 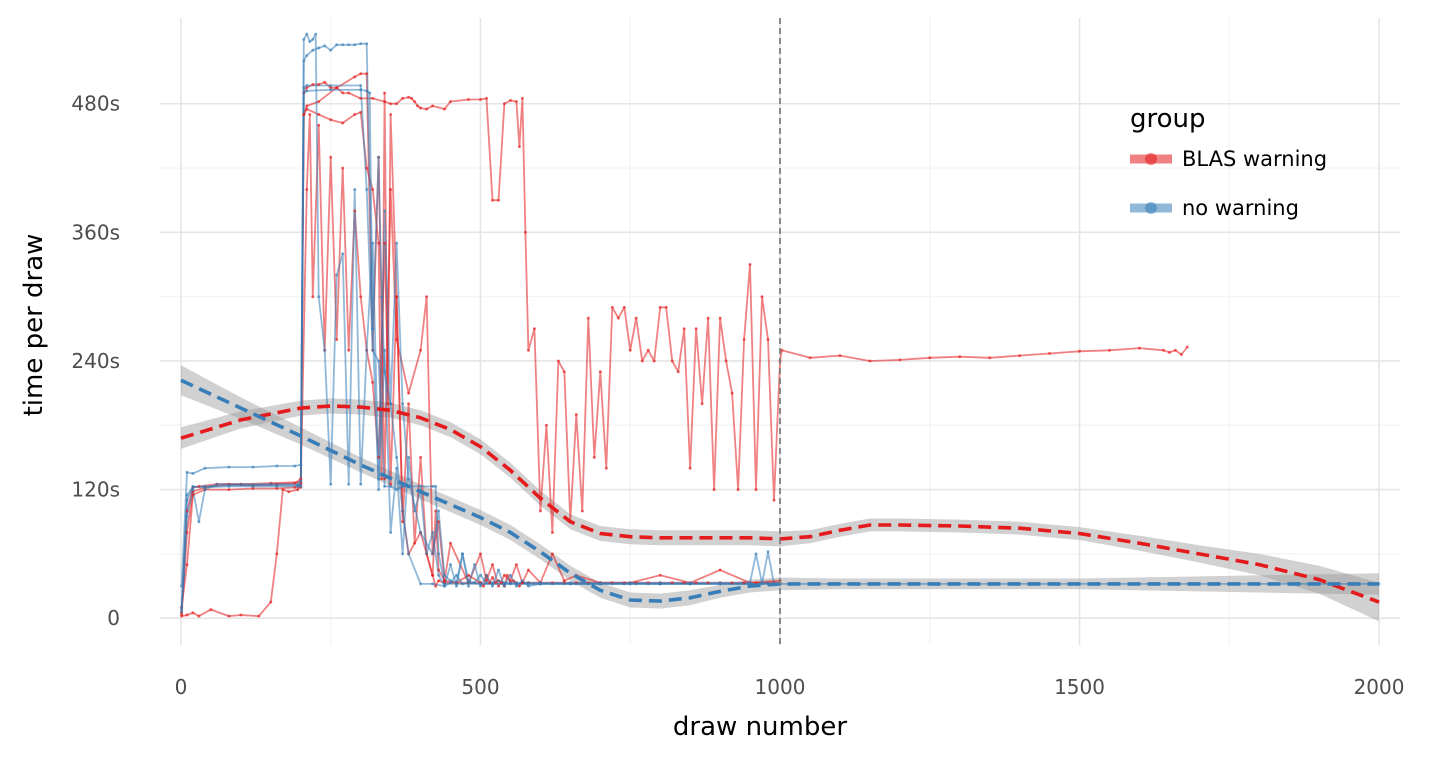 What do you see at coordinates (95, 232) in the screenshot?
I see `y-tick-label: 360s` at bounding box center [95, 232].